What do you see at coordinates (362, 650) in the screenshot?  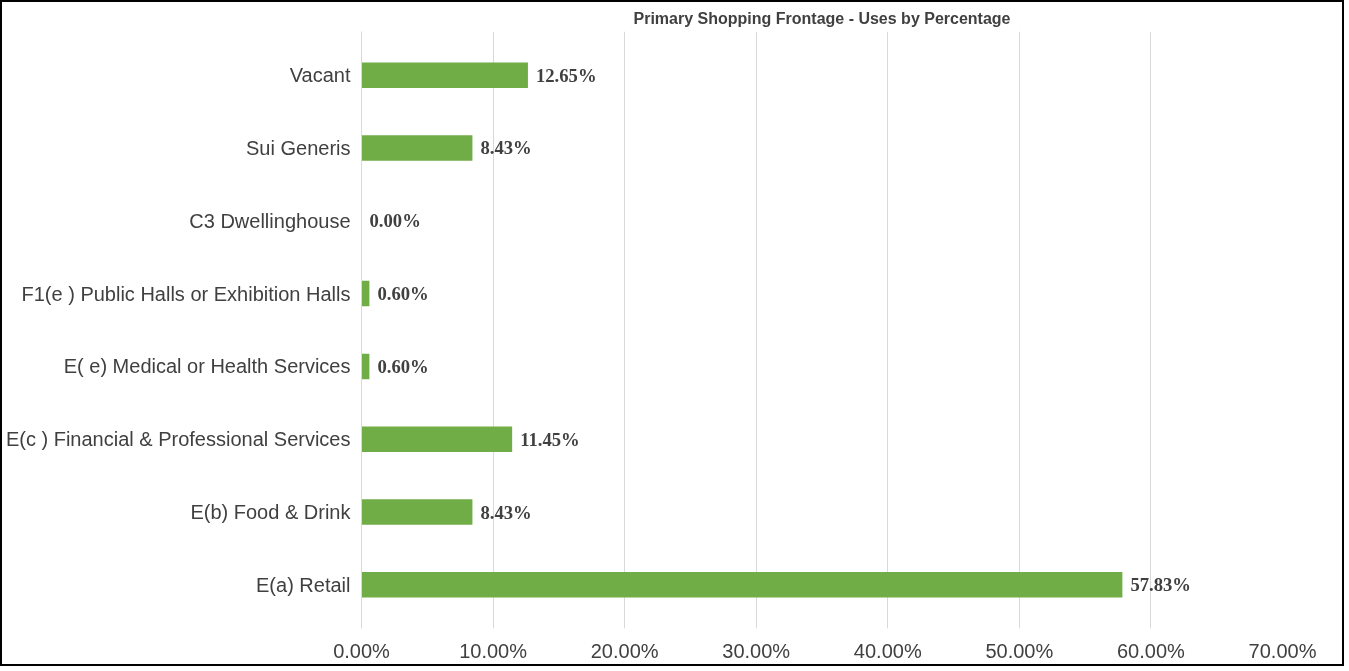 I see `x-tick-label: 0.00%` at bounding box center [362, 650].